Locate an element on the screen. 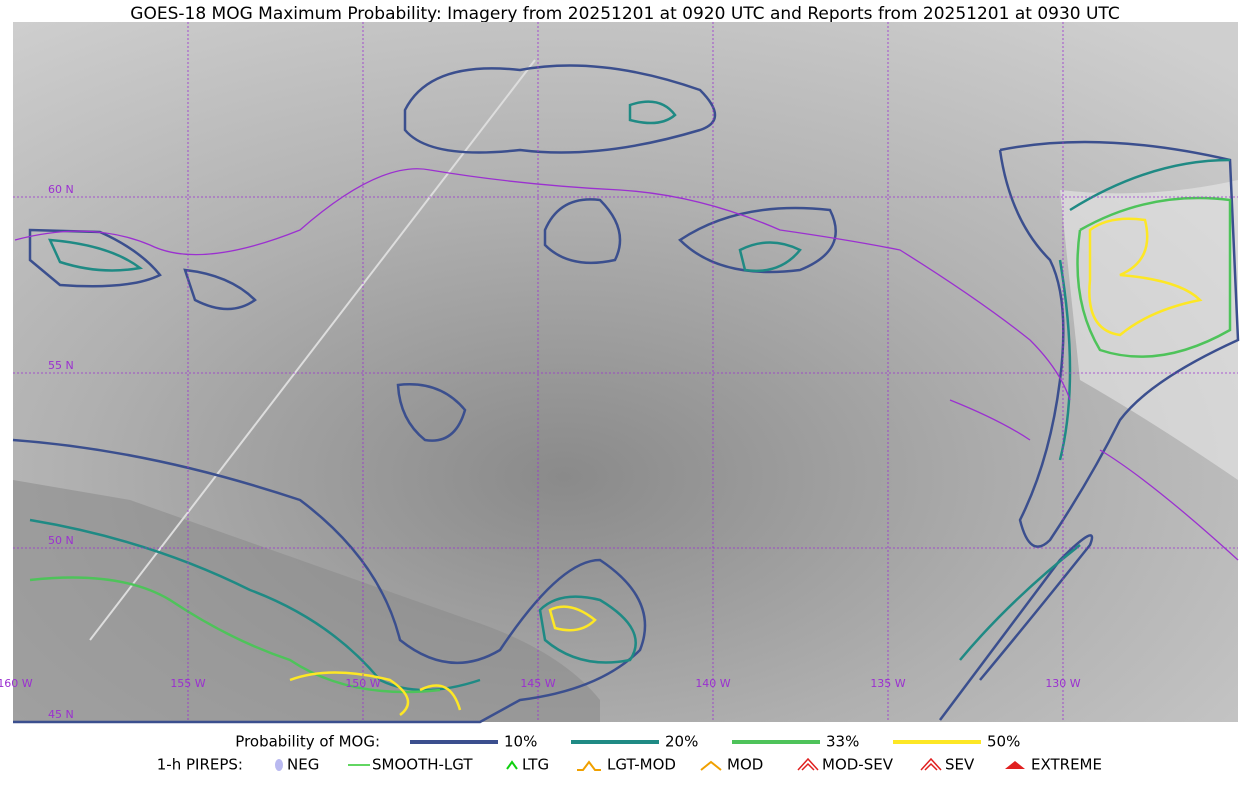  bright-cloud is located at coordinates (1149, 330).